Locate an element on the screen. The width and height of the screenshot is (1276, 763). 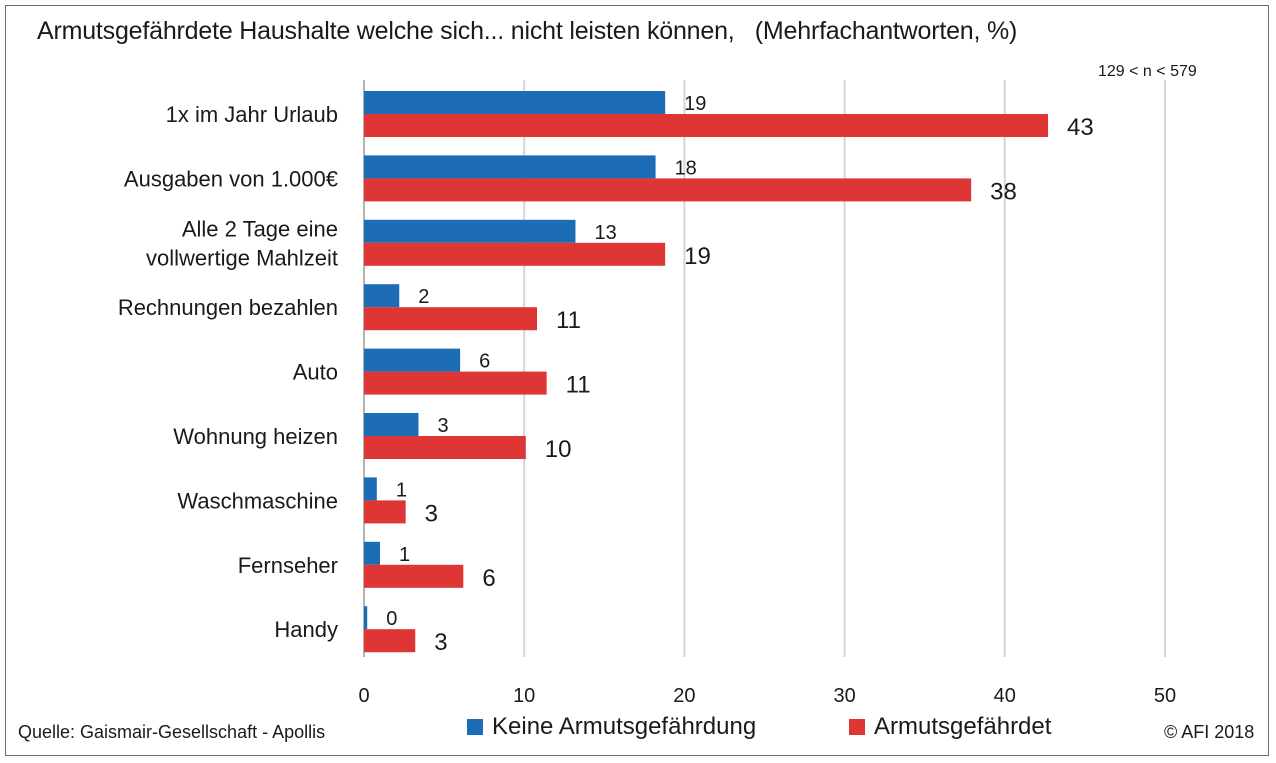
category-label-8: Handy is located at coordinates (306, 629).